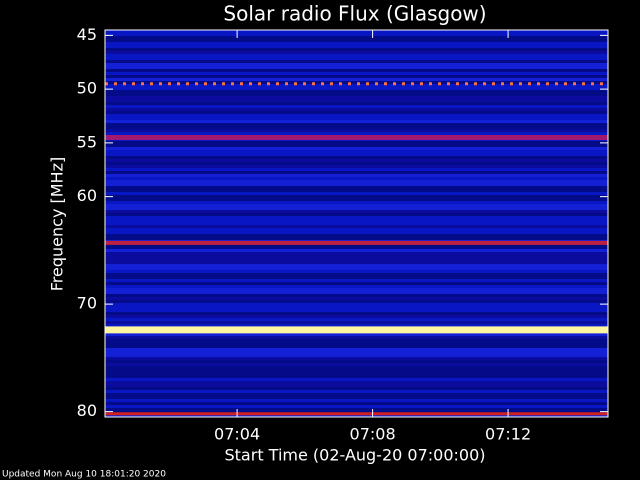 The image size is (640, 480). What do you see at coordinates (354, 14) in the screenshot?
I see `chart-title: Solar radio Flux (Glasgow)` at bounding box center [354, 14].